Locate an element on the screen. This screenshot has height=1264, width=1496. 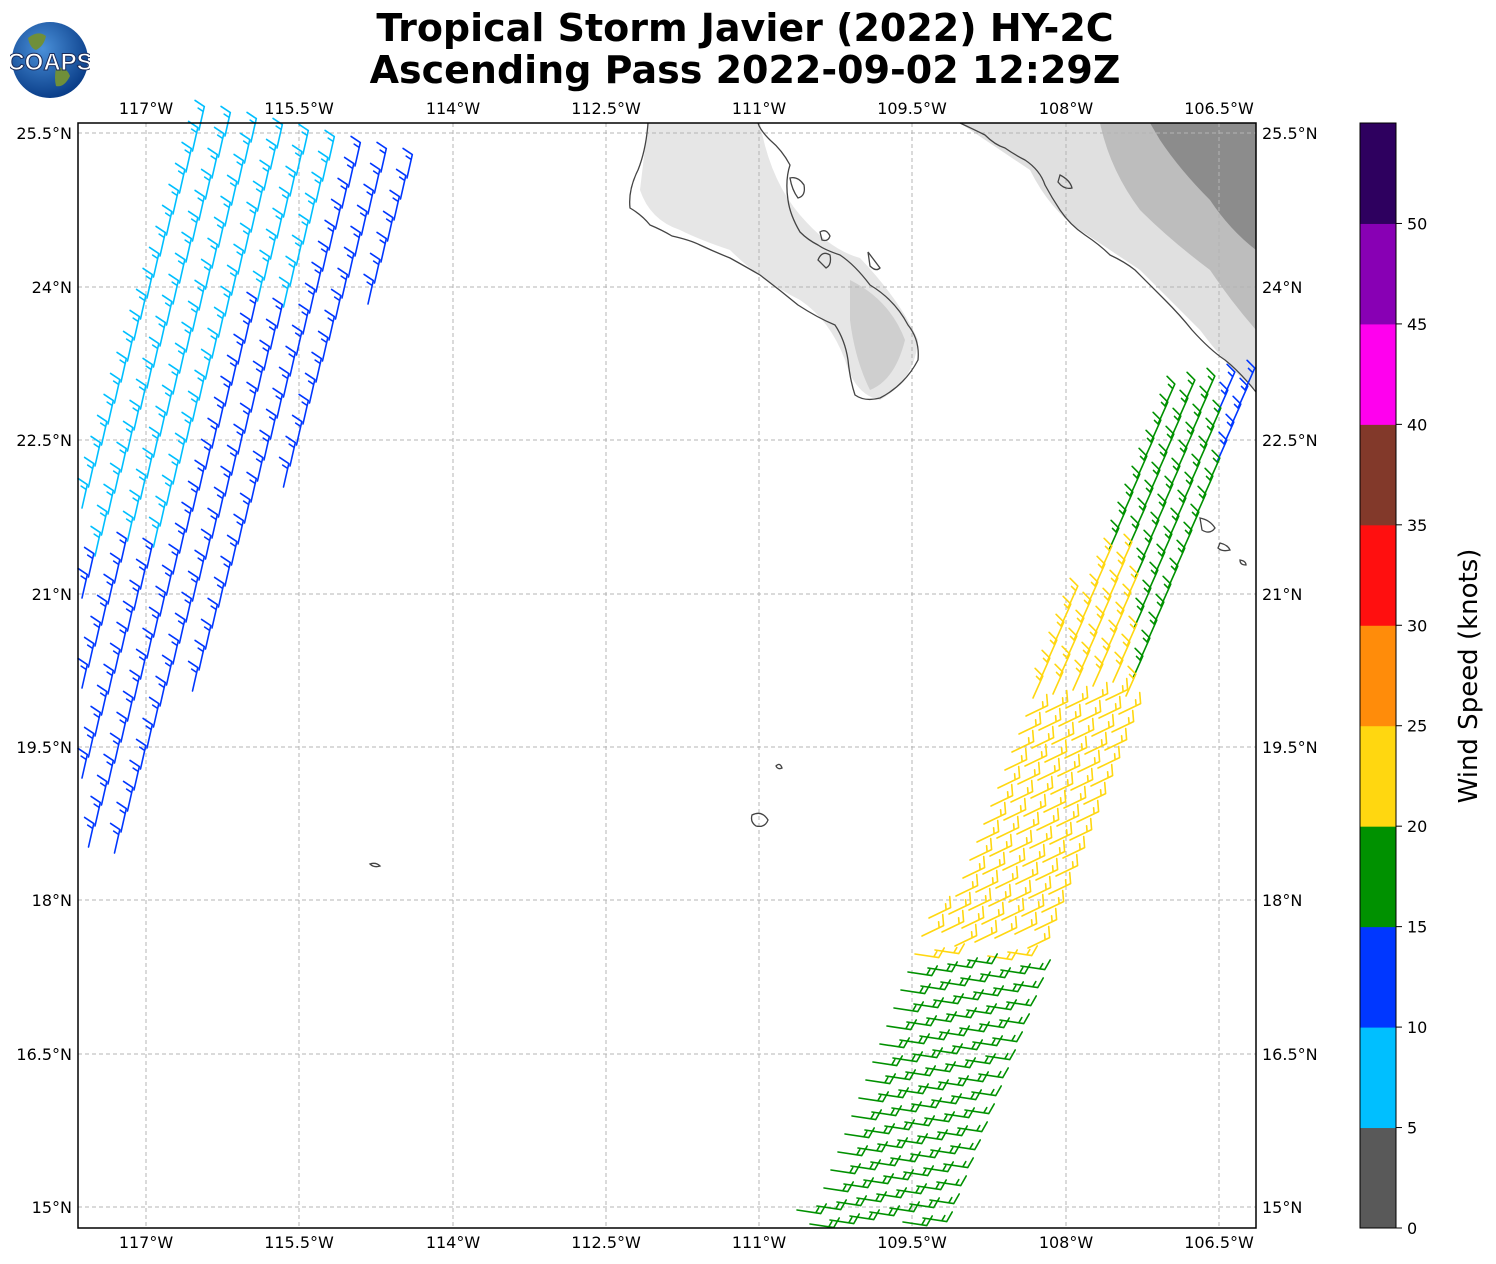
lon-label-top: 114°W is located at coordinates (453, 108).